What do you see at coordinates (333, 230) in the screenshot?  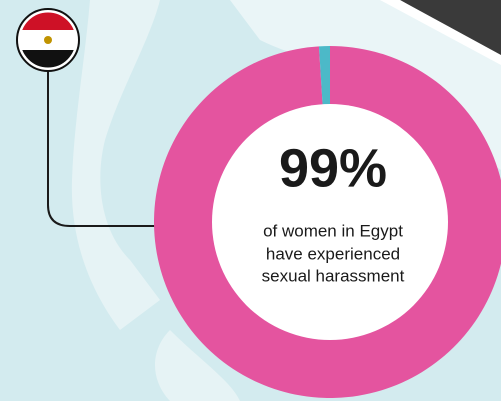 I see `caption-line: of women in Egypt` at bounding box center [333, 230].